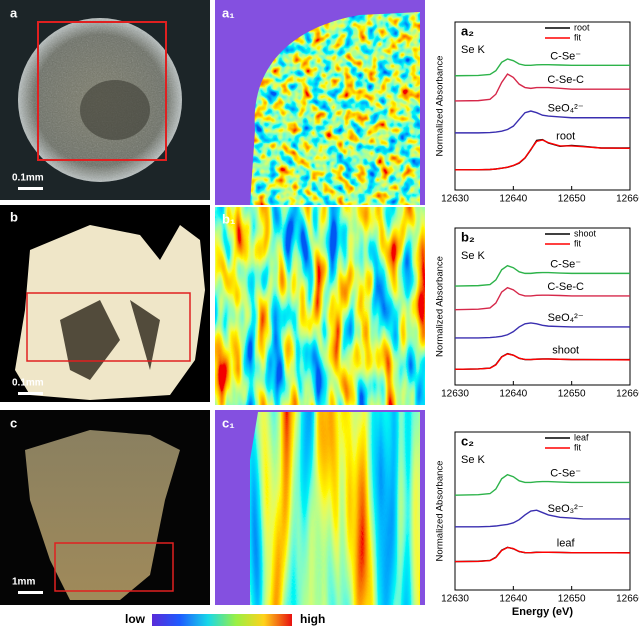  Describe the element at coordinates (585, 233) in the screenshot. I see `legend-label: shoot` at that location.